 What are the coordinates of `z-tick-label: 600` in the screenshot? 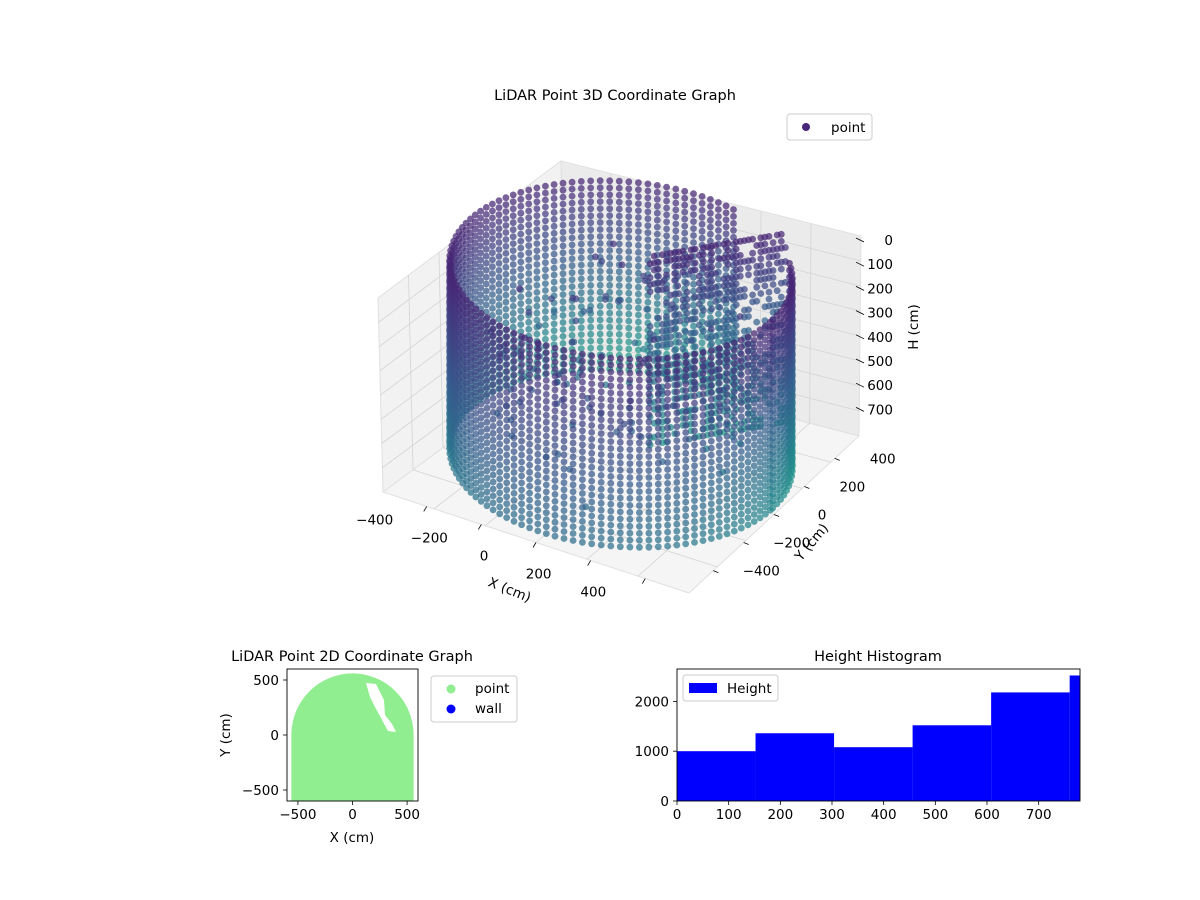 It's located at (880, 386).